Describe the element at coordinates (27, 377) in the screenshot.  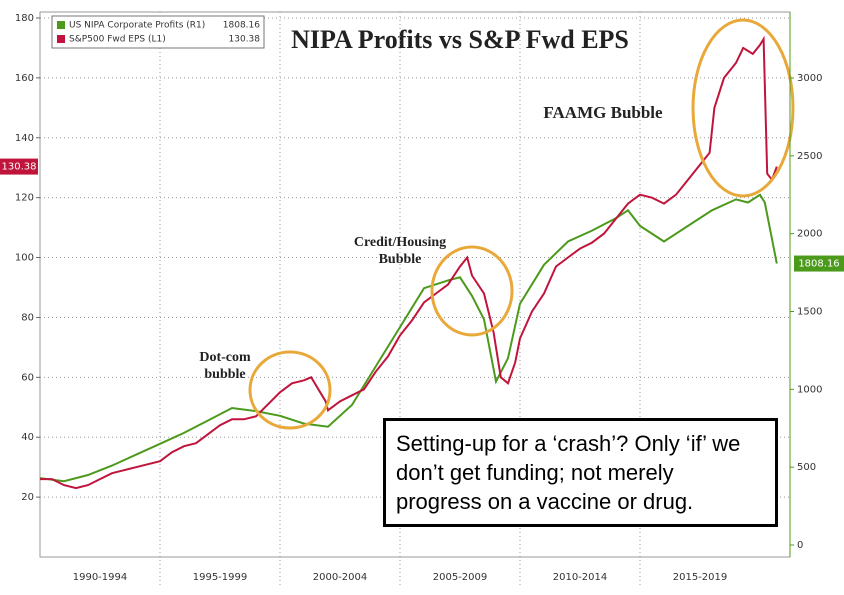
I see `y-tick-label: 60` at that location.